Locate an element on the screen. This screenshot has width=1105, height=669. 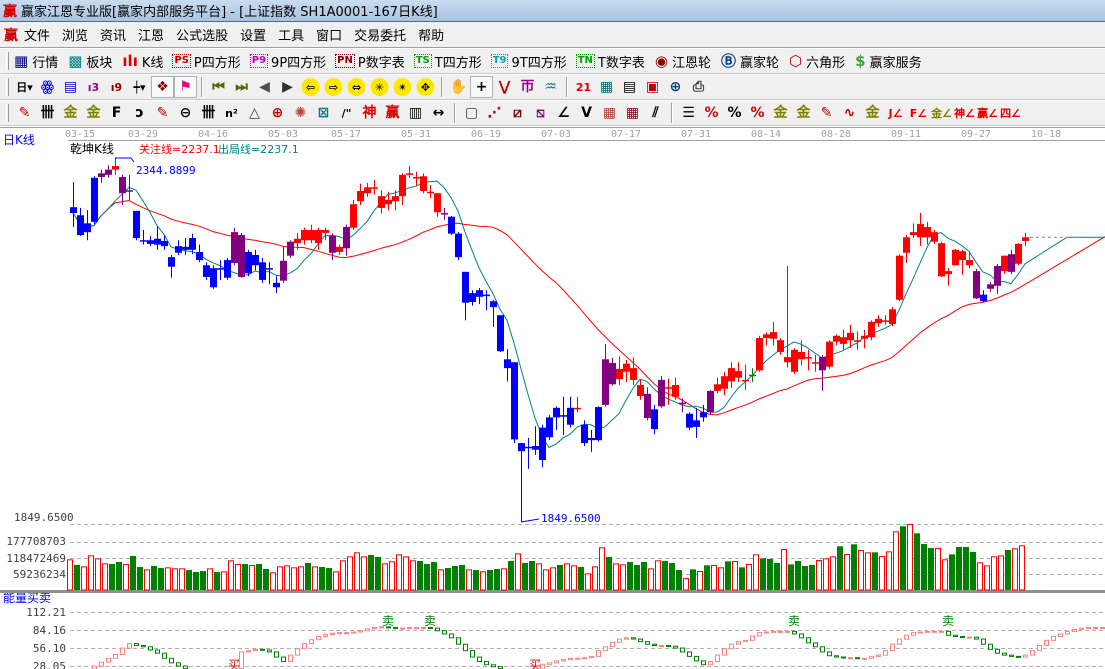
menu-settings: 设置 is located at coordinates (253, 36).